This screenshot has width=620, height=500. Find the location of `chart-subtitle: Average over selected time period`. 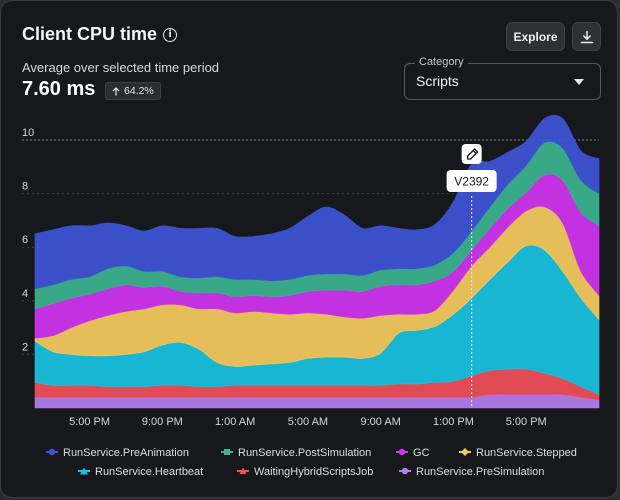

chart-subtitle: Average over selected time period is located at coordinates (121, 67).